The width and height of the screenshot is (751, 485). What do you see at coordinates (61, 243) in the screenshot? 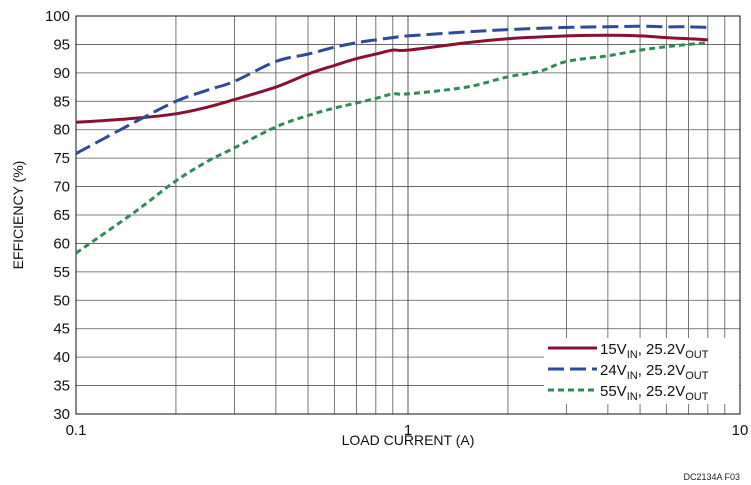
I see `y-tick-label: 60` at bounding box center [61, 243].